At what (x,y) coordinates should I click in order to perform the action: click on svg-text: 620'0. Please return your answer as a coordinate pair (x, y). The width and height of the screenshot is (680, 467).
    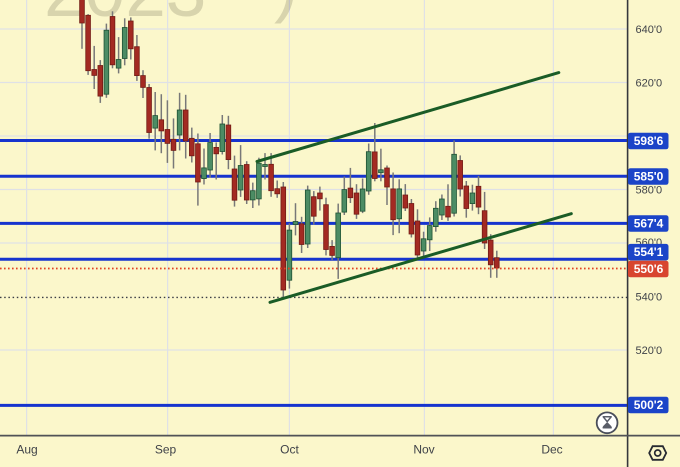
    Looking at the image, I should click on (649, 84).